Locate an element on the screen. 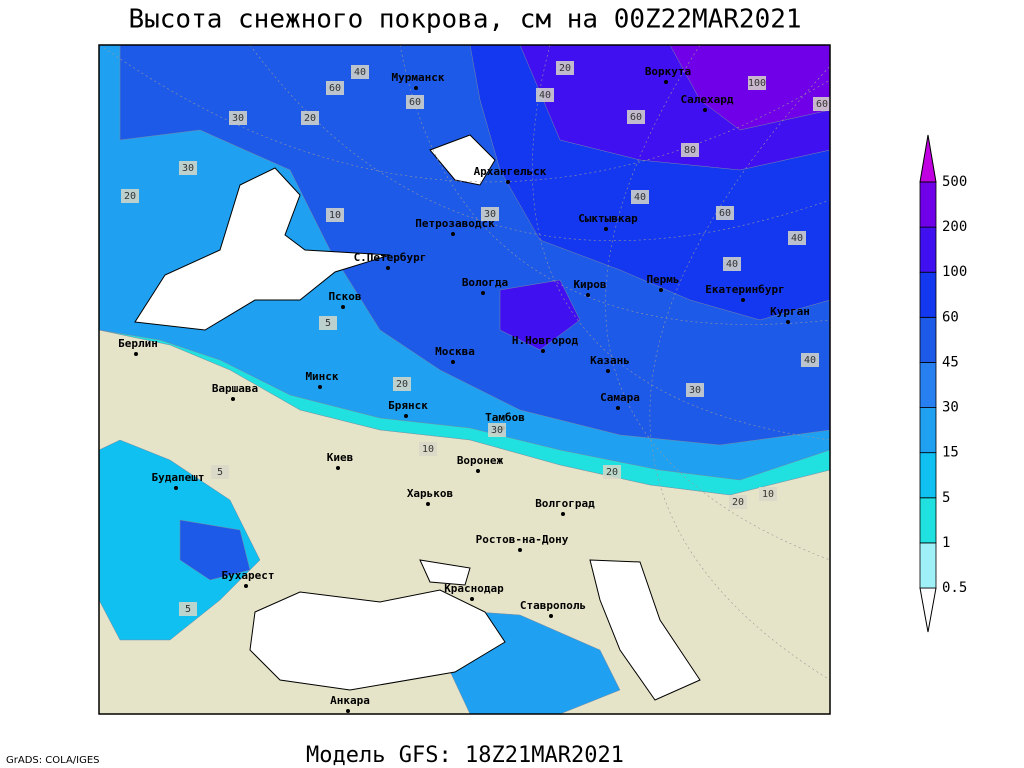  city-label: Краснодар is located at coordinates (474, 588).